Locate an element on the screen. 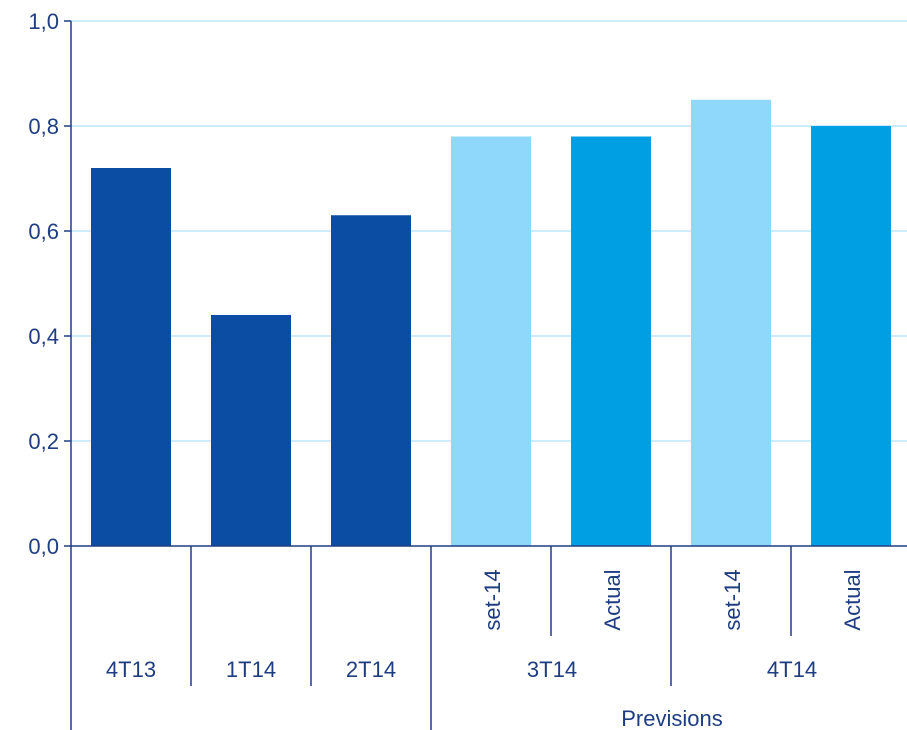 Image resolution: width=907 pixels, height=730 pixels. x-sublabel-3t14-actual: Actual is located at coordinates (612, 599).